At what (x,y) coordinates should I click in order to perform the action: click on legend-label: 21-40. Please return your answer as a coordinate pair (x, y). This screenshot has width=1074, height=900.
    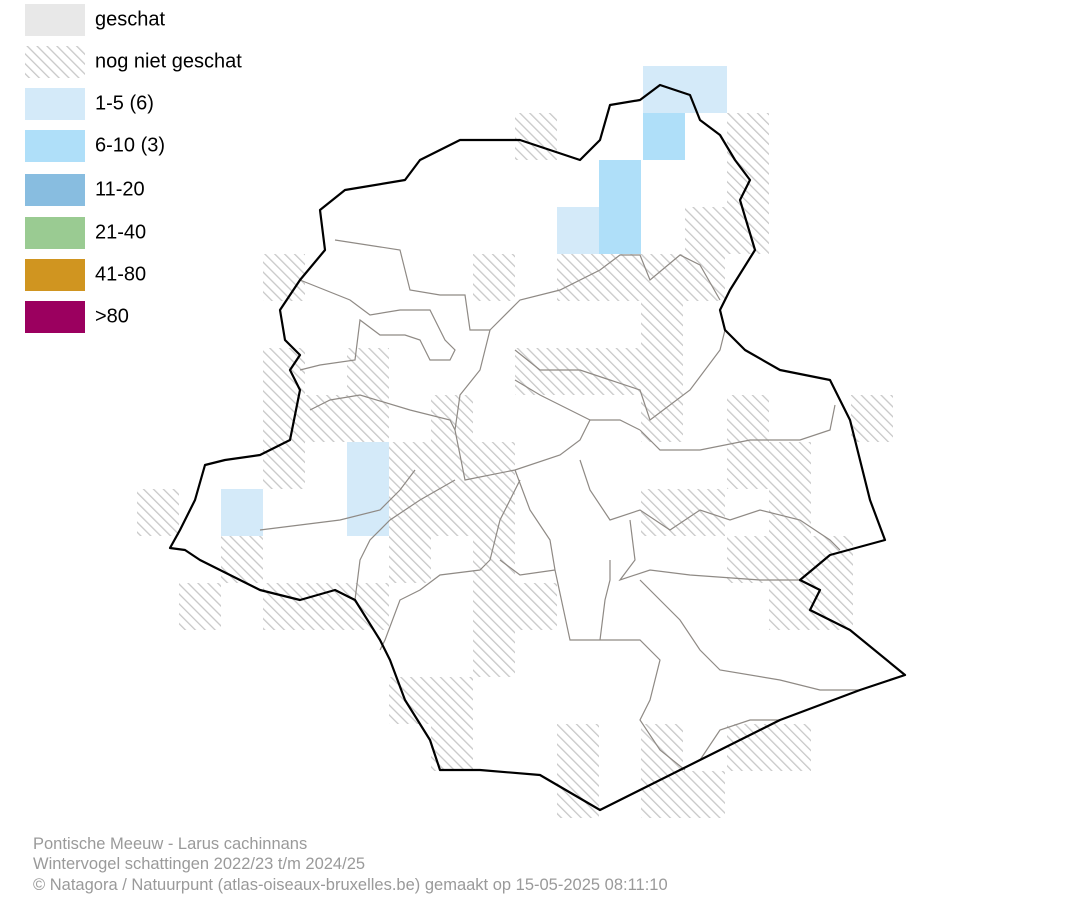
    Looking at the image, I should click on (120, 232).